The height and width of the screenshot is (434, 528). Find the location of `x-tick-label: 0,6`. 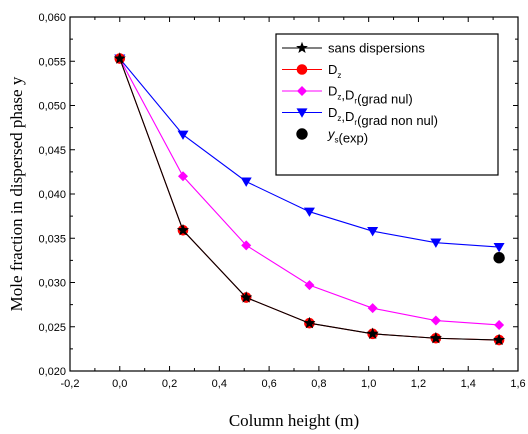

x-tick-label: 0,6 is located at coordinates (268, 384).